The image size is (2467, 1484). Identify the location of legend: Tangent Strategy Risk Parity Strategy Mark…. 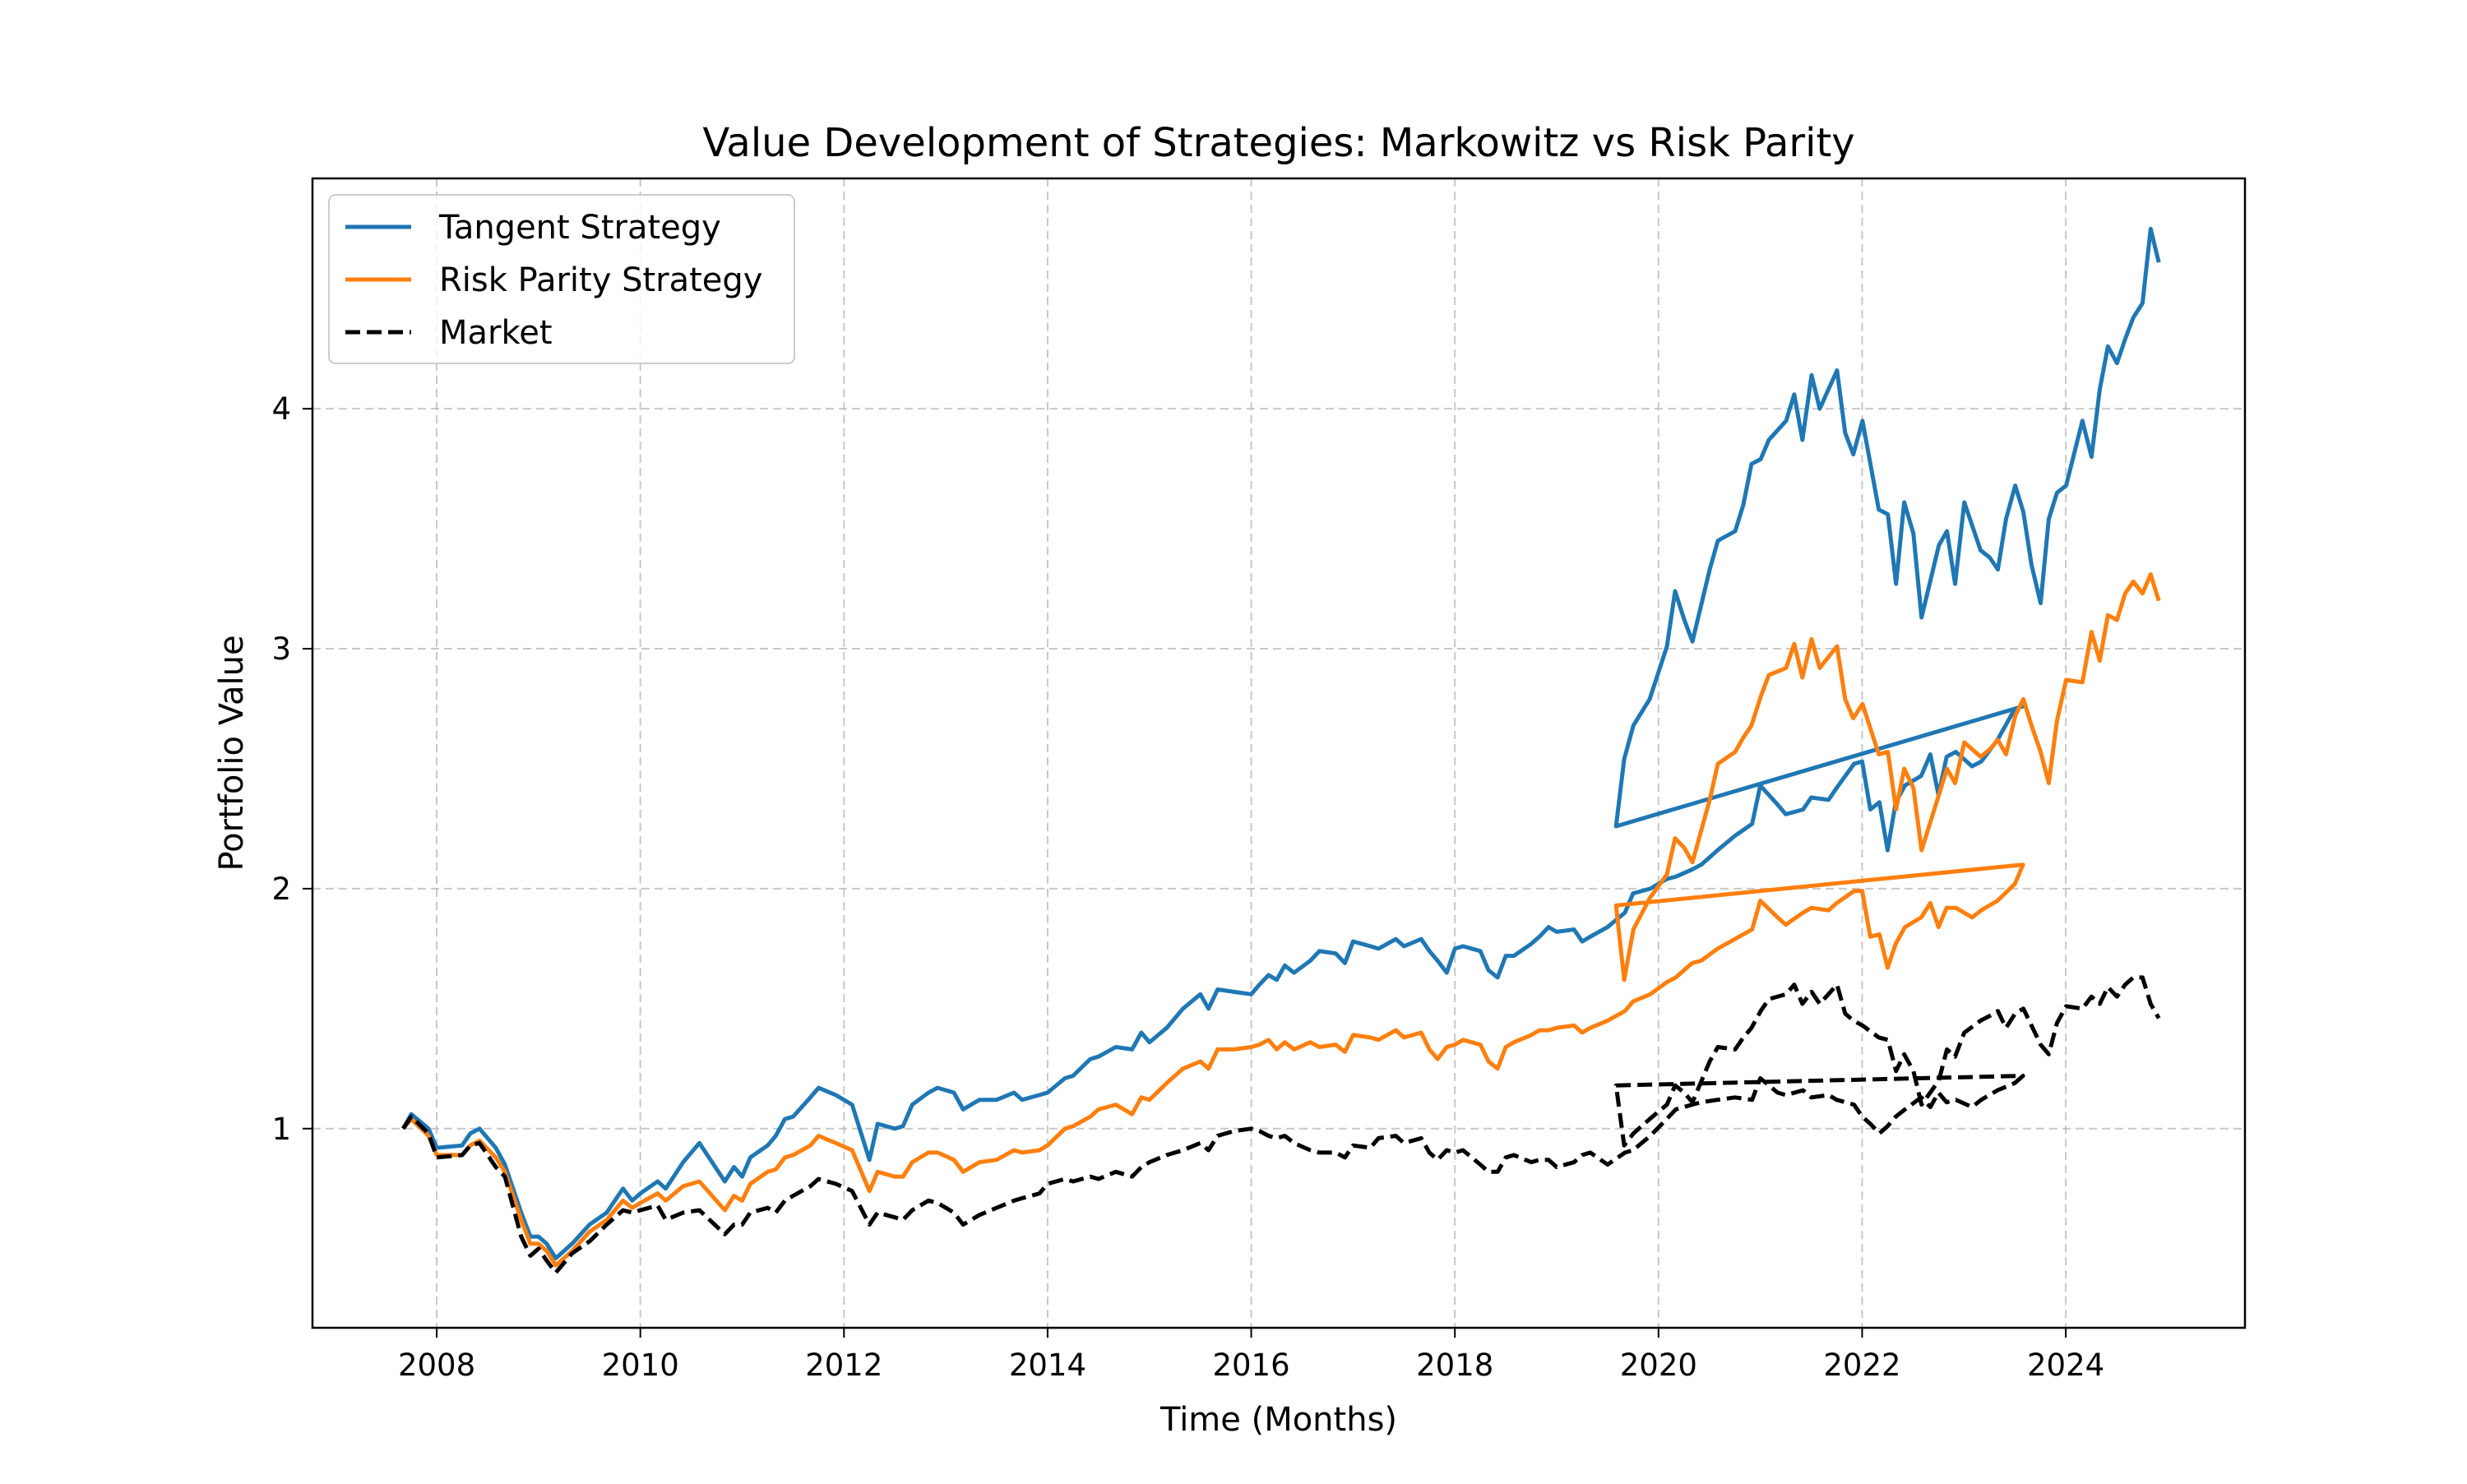
(561, 279).